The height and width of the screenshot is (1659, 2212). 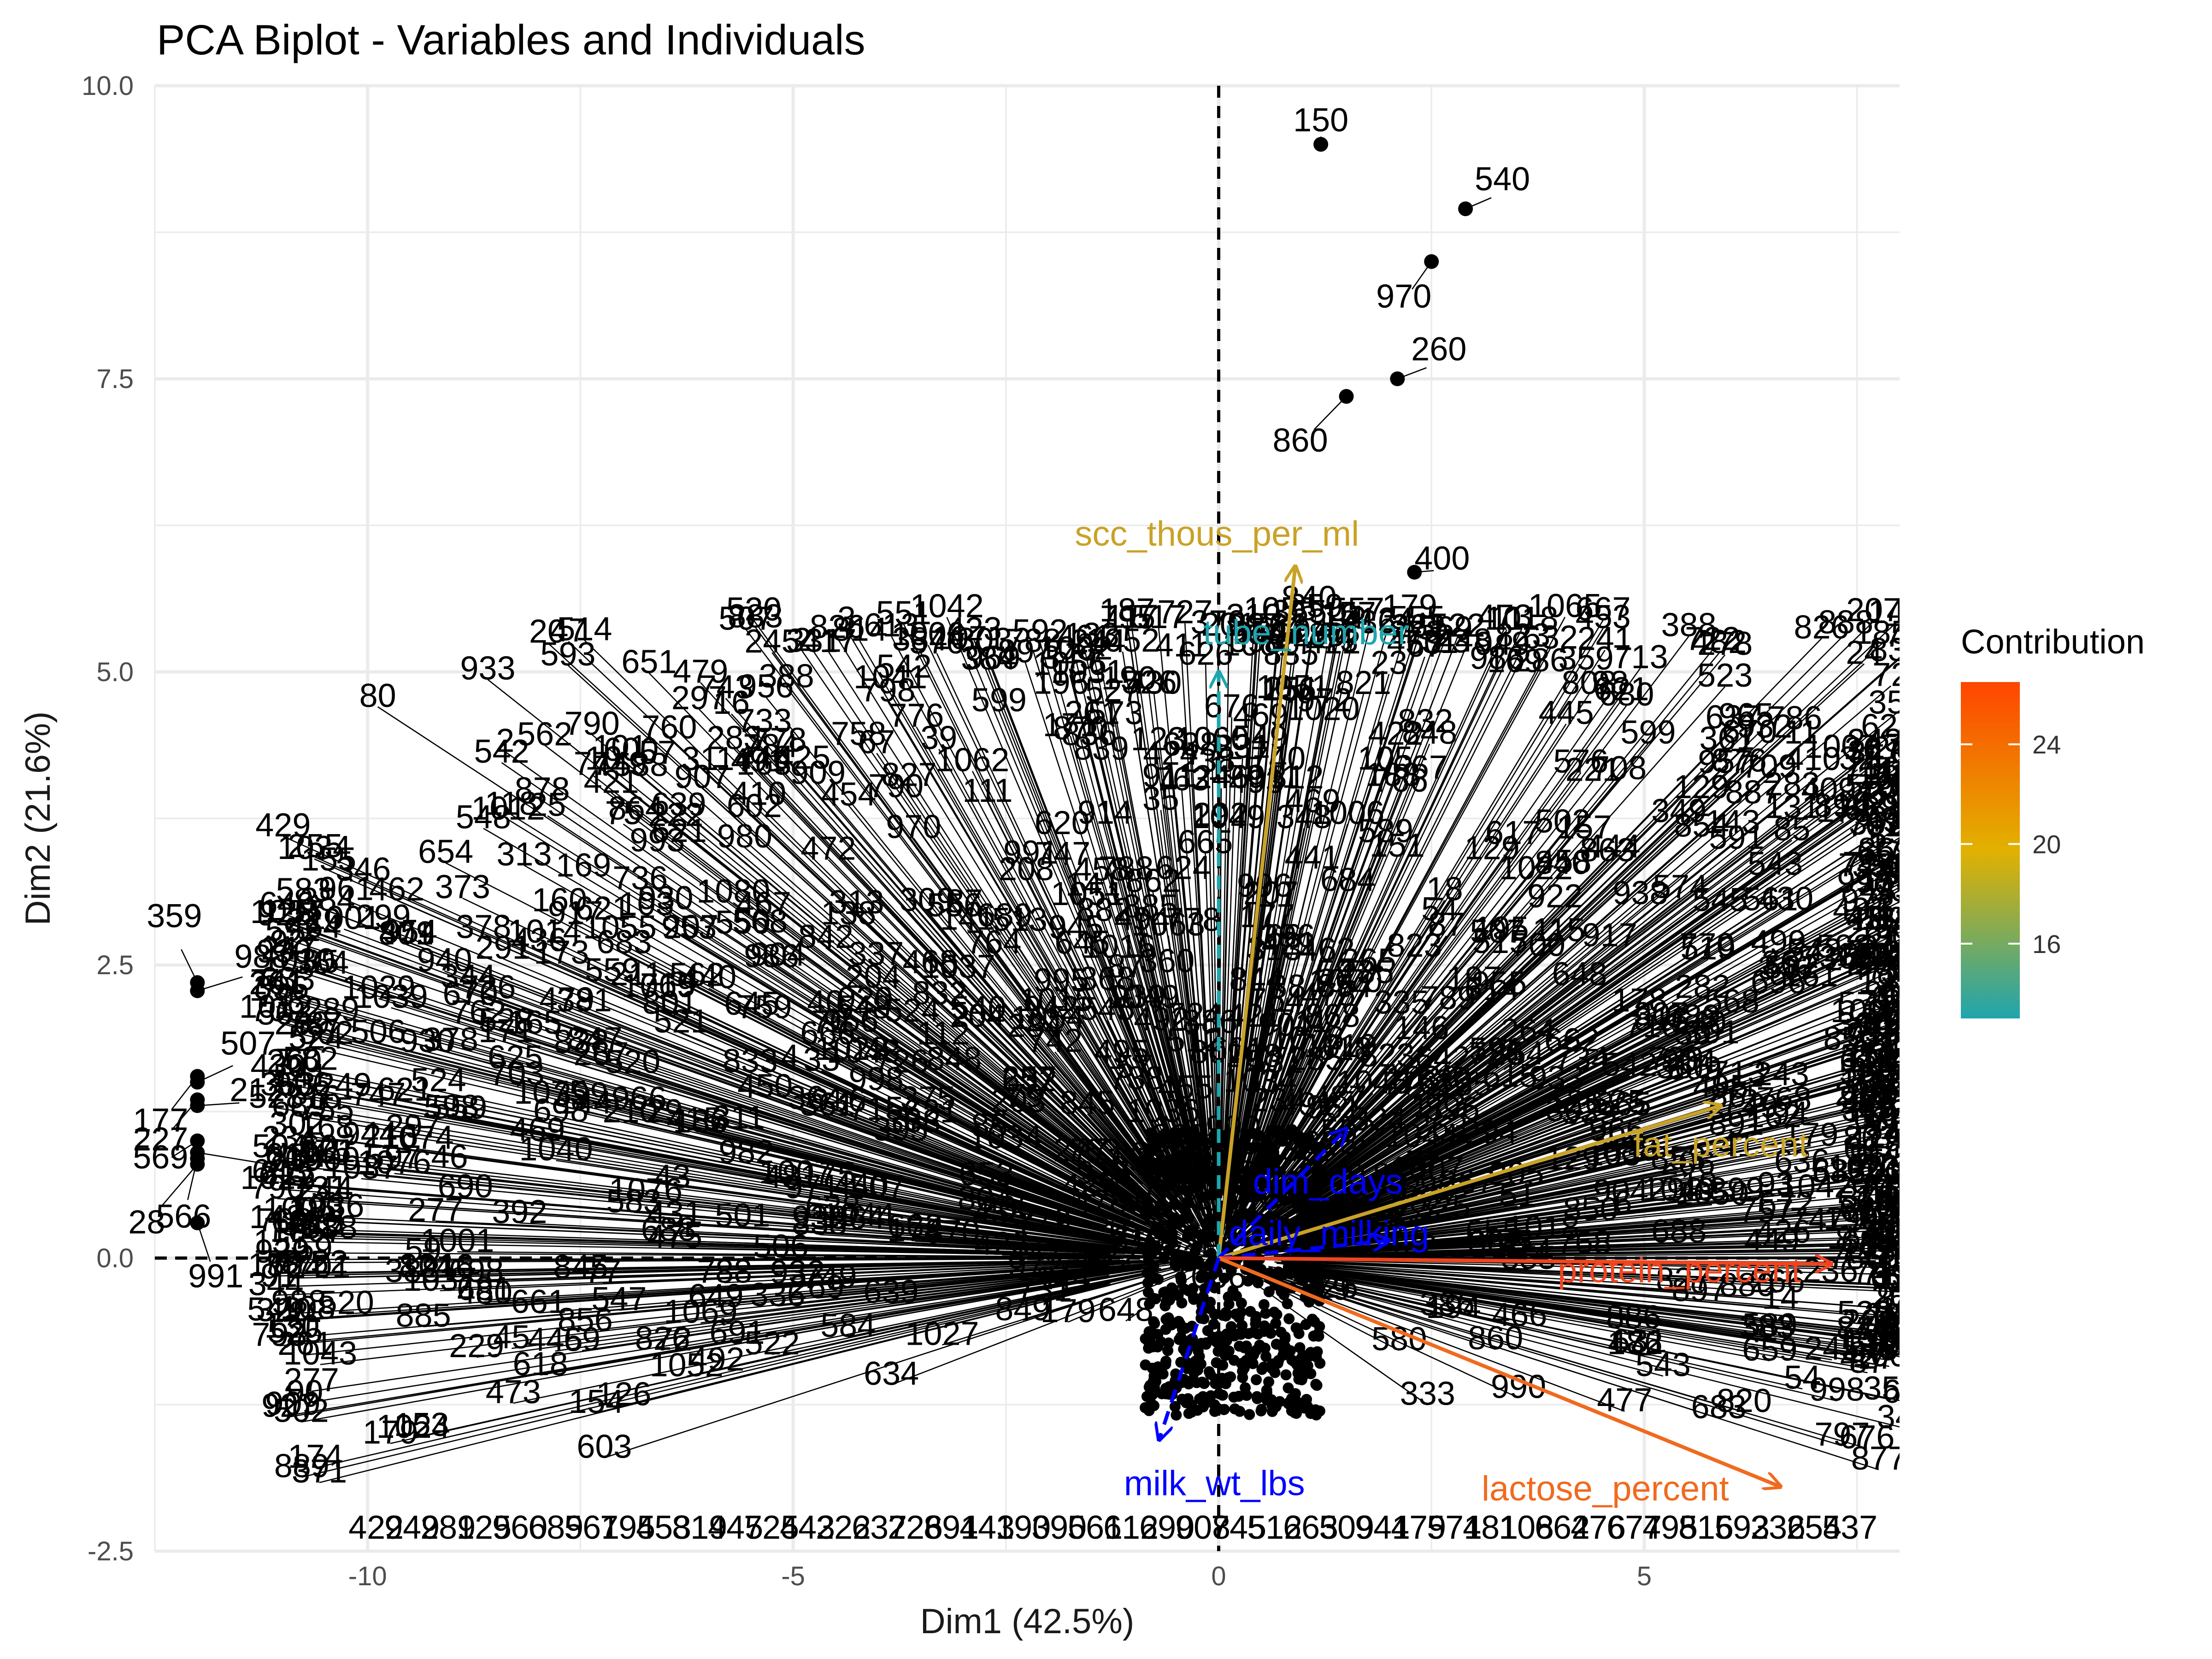 What do you see at coordinates (1648, 732) in the screenshot?
I see `overplotted-label: 599` at bounding box center [1648, 732].